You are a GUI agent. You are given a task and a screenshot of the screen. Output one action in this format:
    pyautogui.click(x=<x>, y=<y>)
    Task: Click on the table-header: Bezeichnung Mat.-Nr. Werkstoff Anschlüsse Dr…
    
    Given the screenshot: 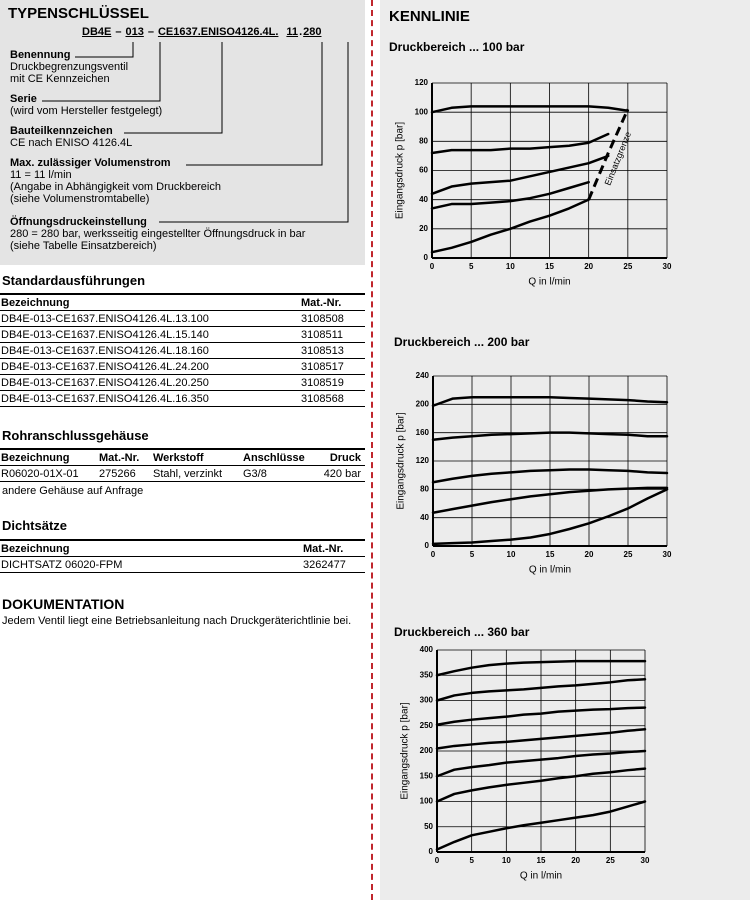 What is the action you would take?
    pyautogui.click(x=182, y=457)
    